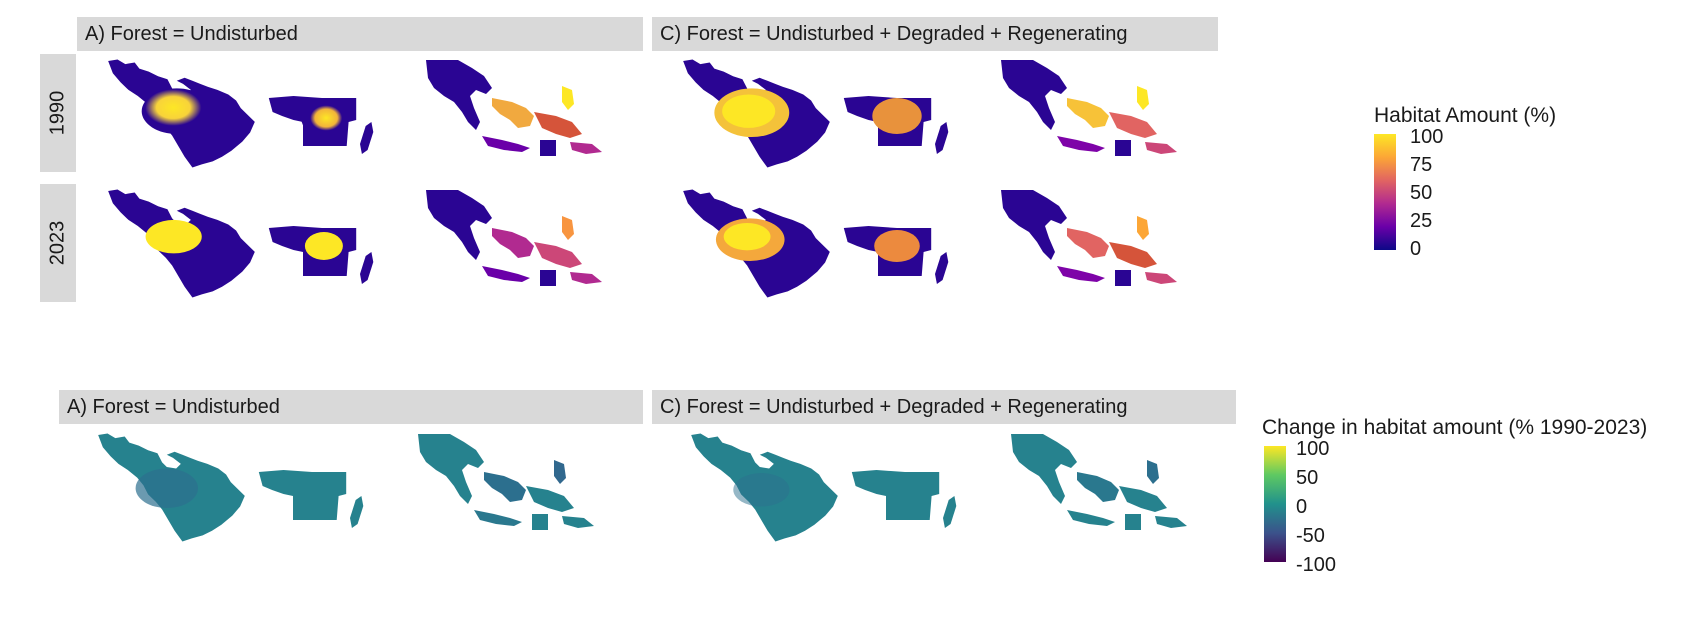 Image resolution: width=1700 pixels, height=631 pixels. Describe the element at coordinates (351, 407) in the screenshot. I see `facet-strip-bottom-a: A) Forest = Undisturbed` at that location.